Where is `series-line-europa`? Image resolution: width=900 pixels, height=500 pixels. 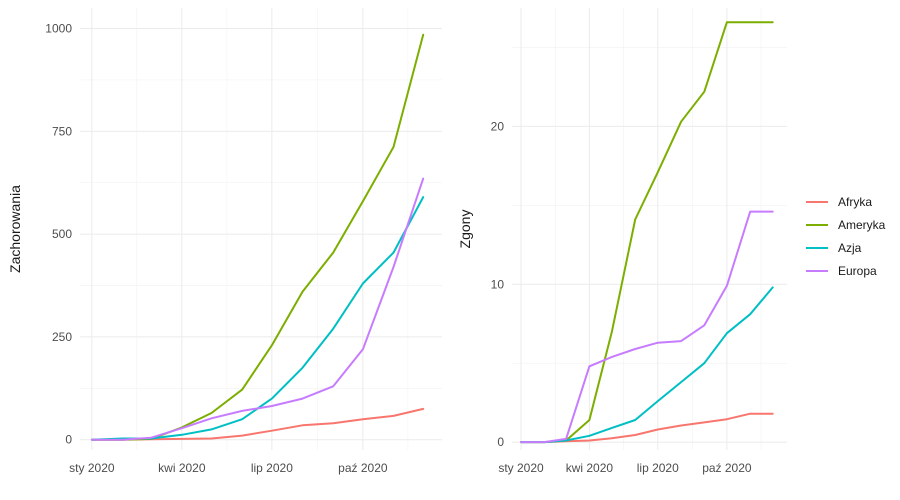 series-line-europa is located at coordinates (647, 327).